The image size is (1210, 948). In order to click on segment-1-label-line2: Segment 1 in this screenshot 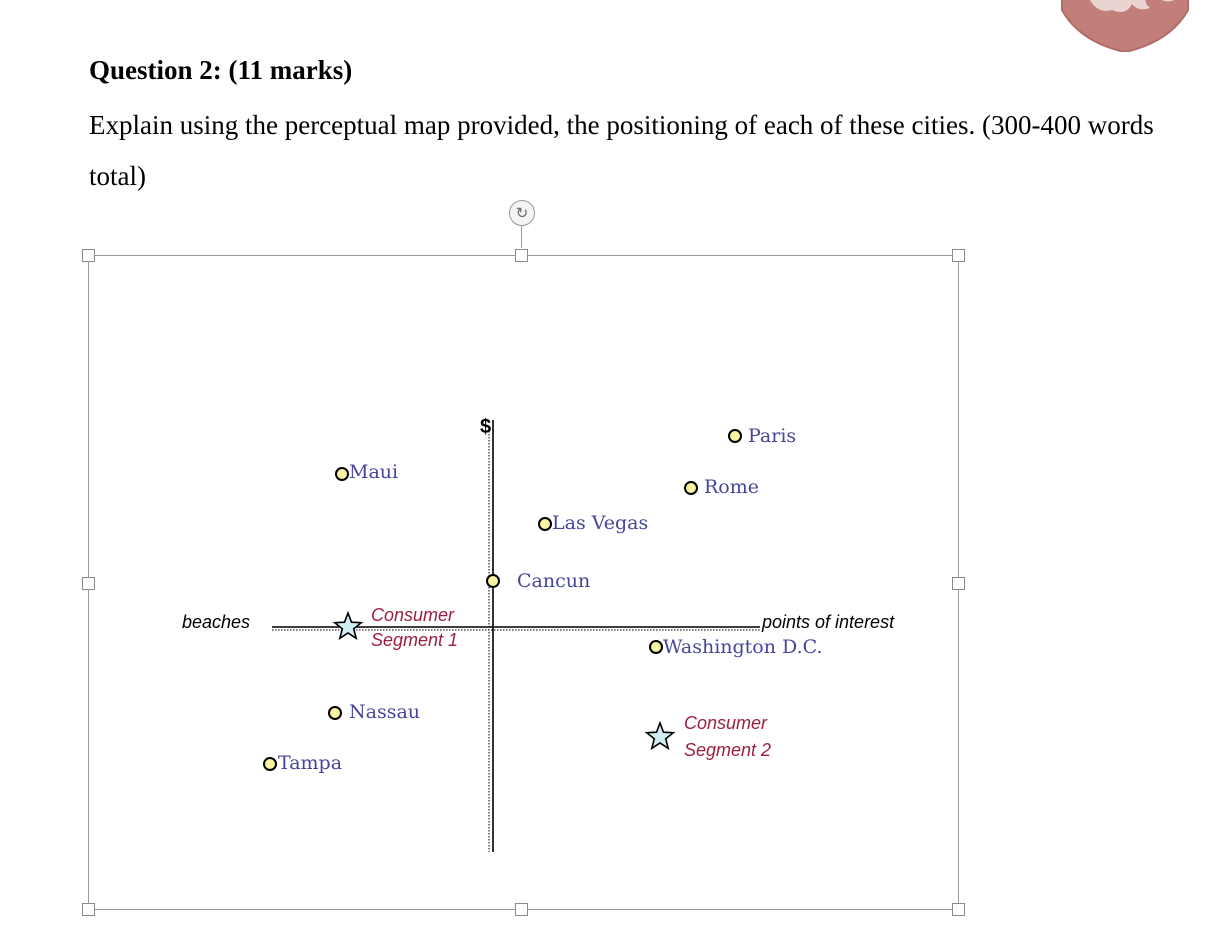, I will do `click(414, 640)`.